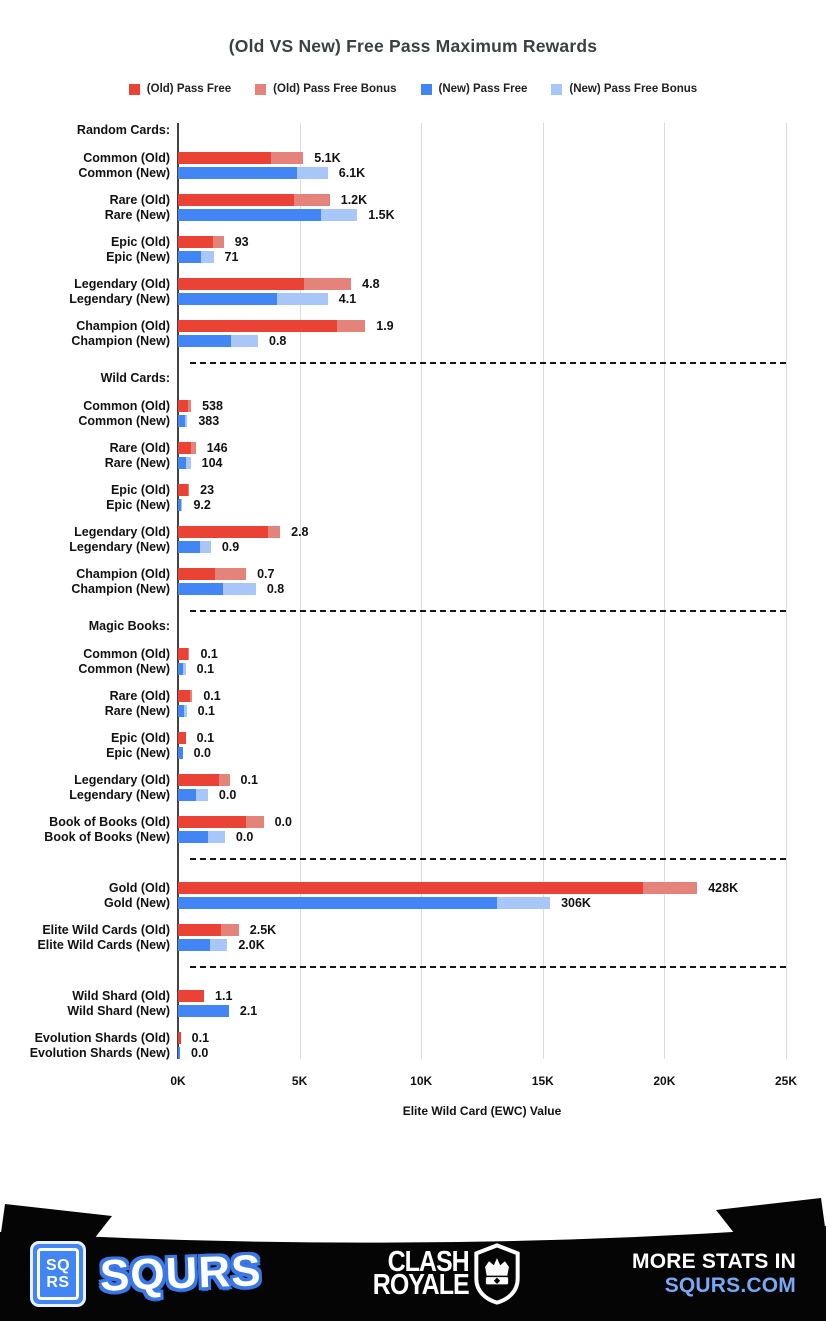  I want to click on x-tick-label: 25K, so click(786, 1081).